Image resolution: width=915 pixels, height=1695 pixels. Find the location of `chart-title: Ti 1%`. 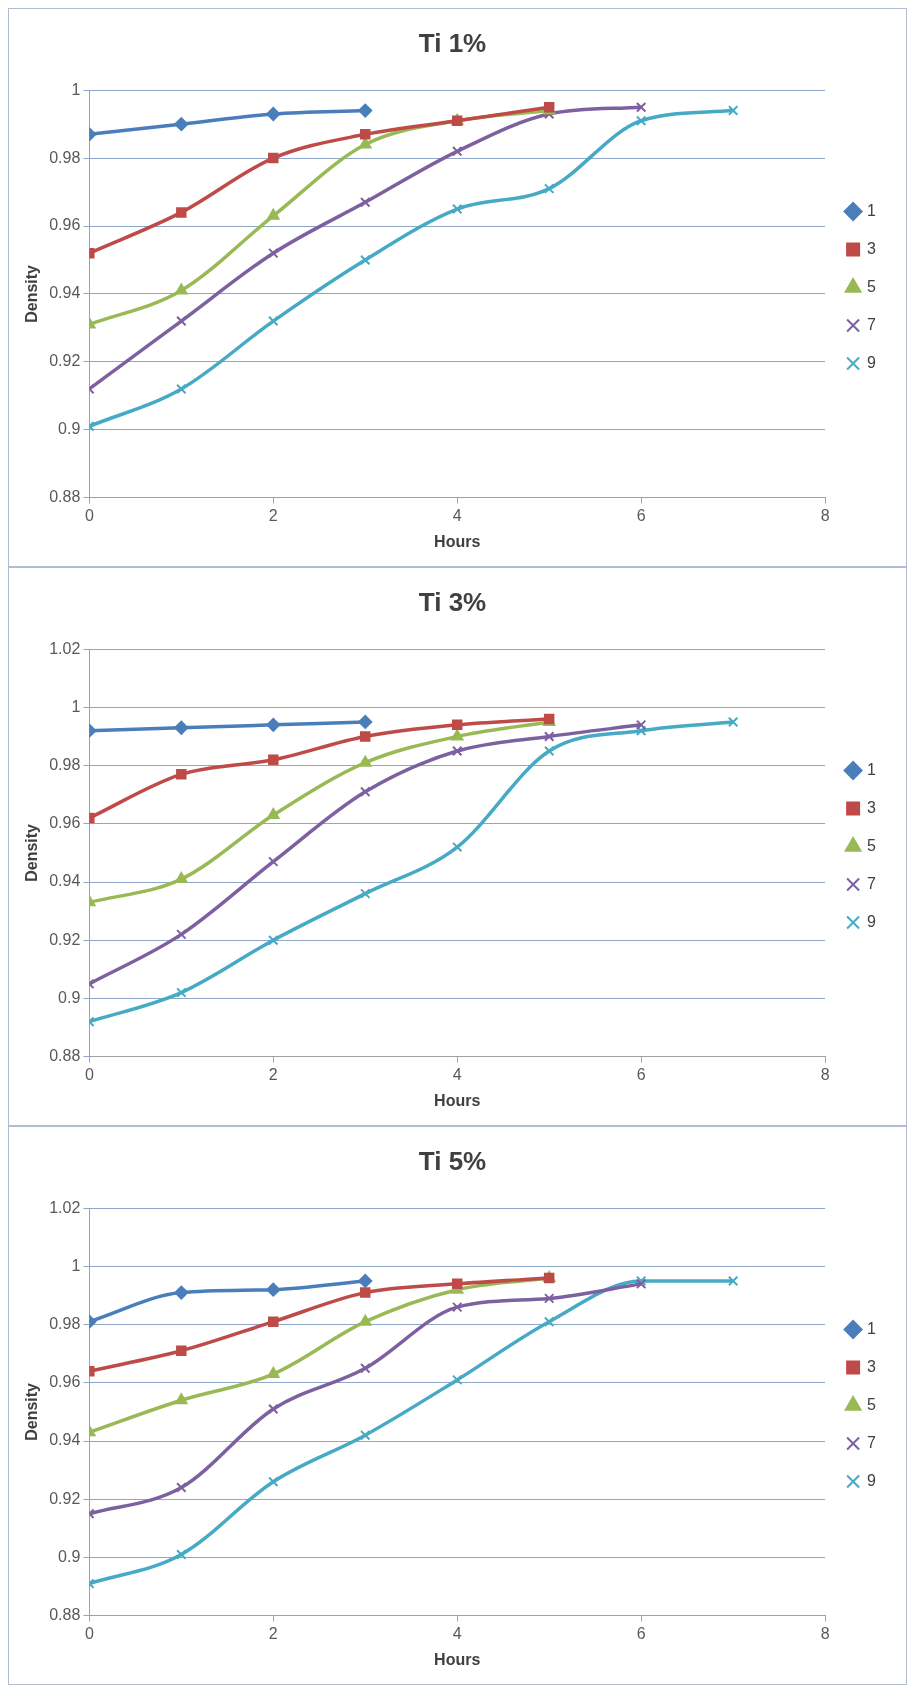

chart-title: Ti 1% is located at coordinates (452, 42).